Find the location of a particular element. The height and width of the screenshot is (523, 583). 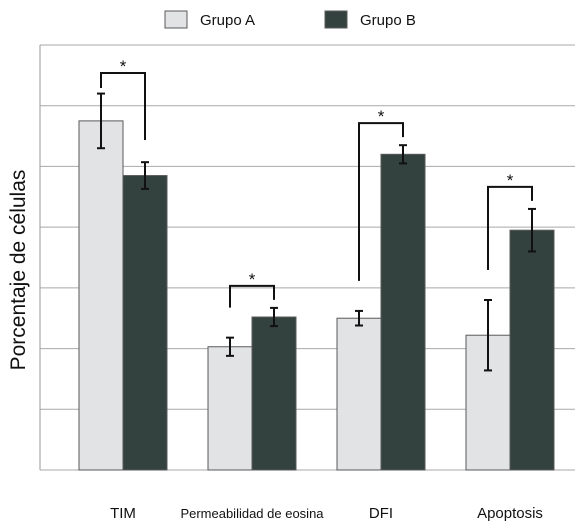

legend-label-0: Grupo A is located at coordinates (227, 20).